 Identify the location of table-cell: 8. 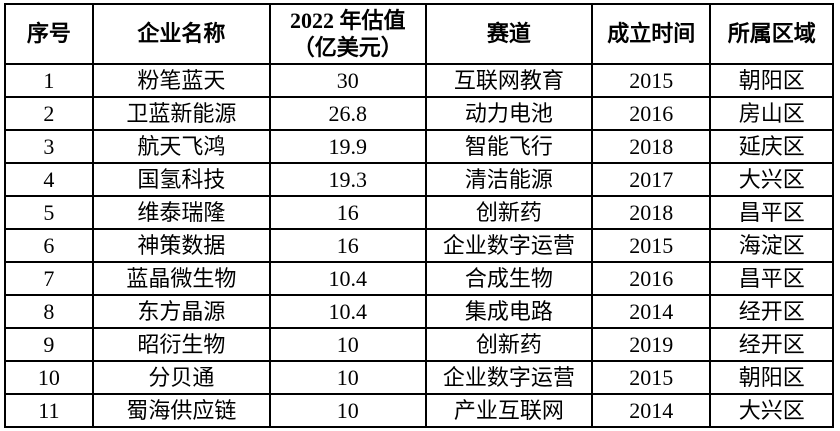
(49, 311).